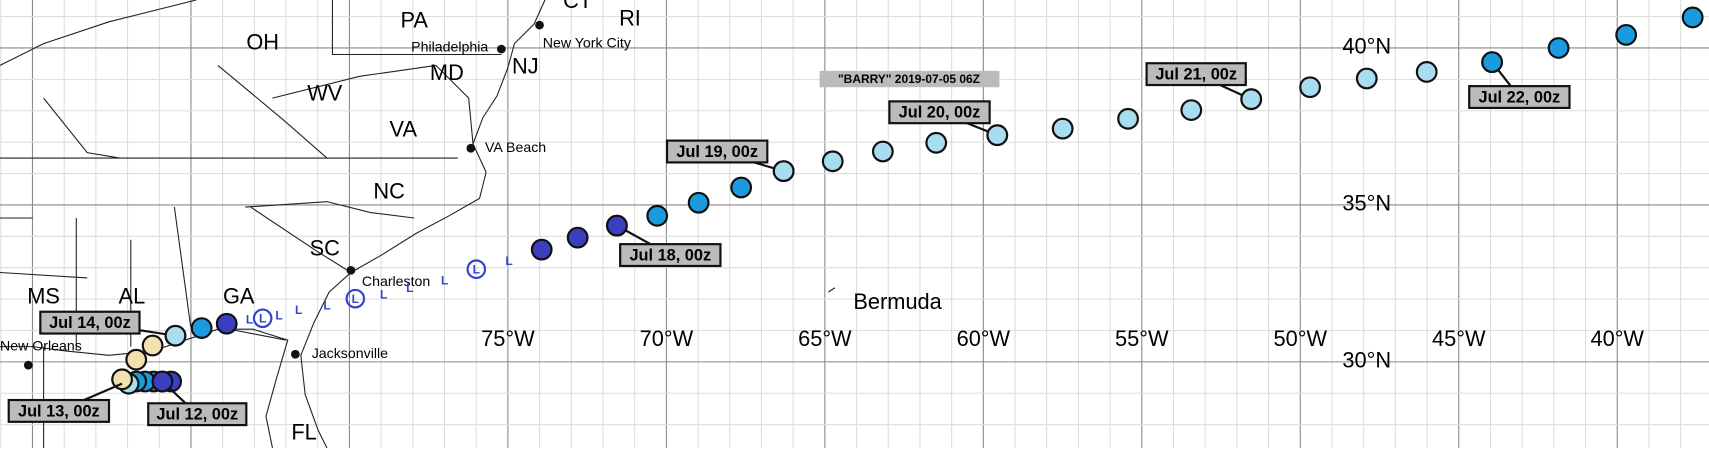 The image size is (1709, 453). What do you see at coordinates (404, 129) in the screenshot?
I see `state-label: VA` at bounding box center [404, 129].